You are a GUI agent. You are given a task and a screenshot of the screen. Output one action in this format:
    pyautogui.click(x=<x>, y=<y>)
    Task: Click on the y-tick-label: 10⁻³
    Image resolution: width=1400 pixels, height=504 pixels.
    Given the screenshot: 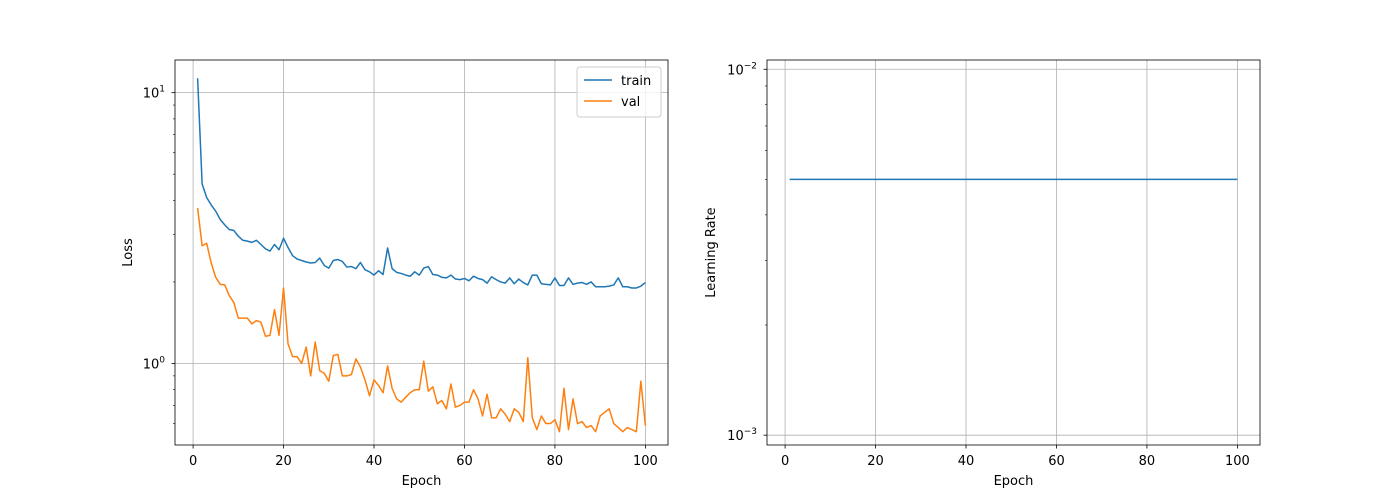 What is the action you would take?
    pyautogui.click(x=742, y=435)
    